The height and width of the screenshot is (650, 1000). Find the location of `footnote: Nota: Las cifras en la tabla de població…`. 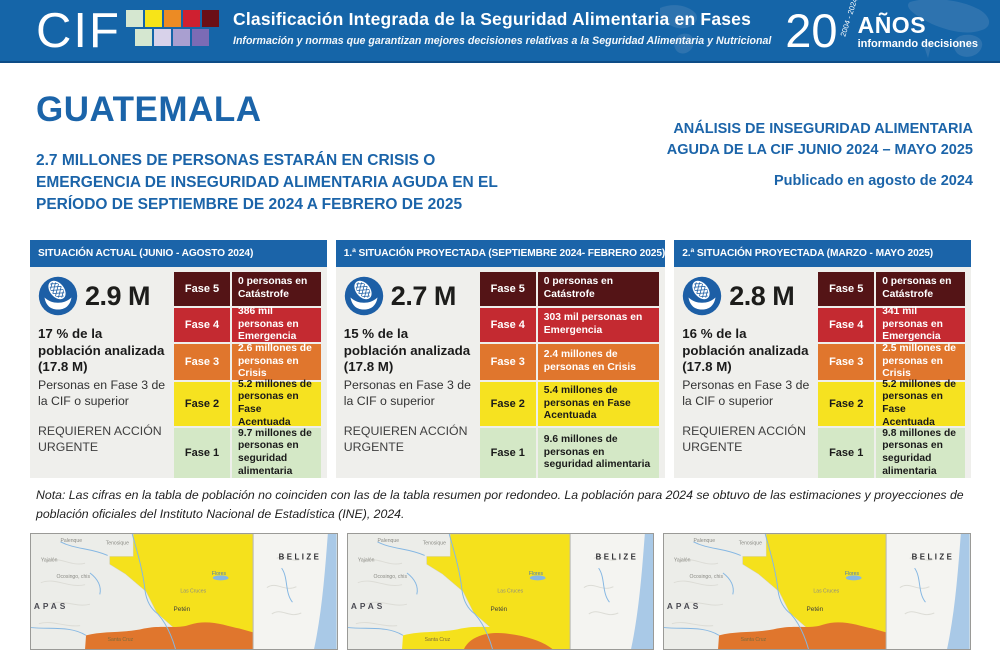

footnote: Nota: Las cifras en la tabla de població… is located at coordinates (500, 505).